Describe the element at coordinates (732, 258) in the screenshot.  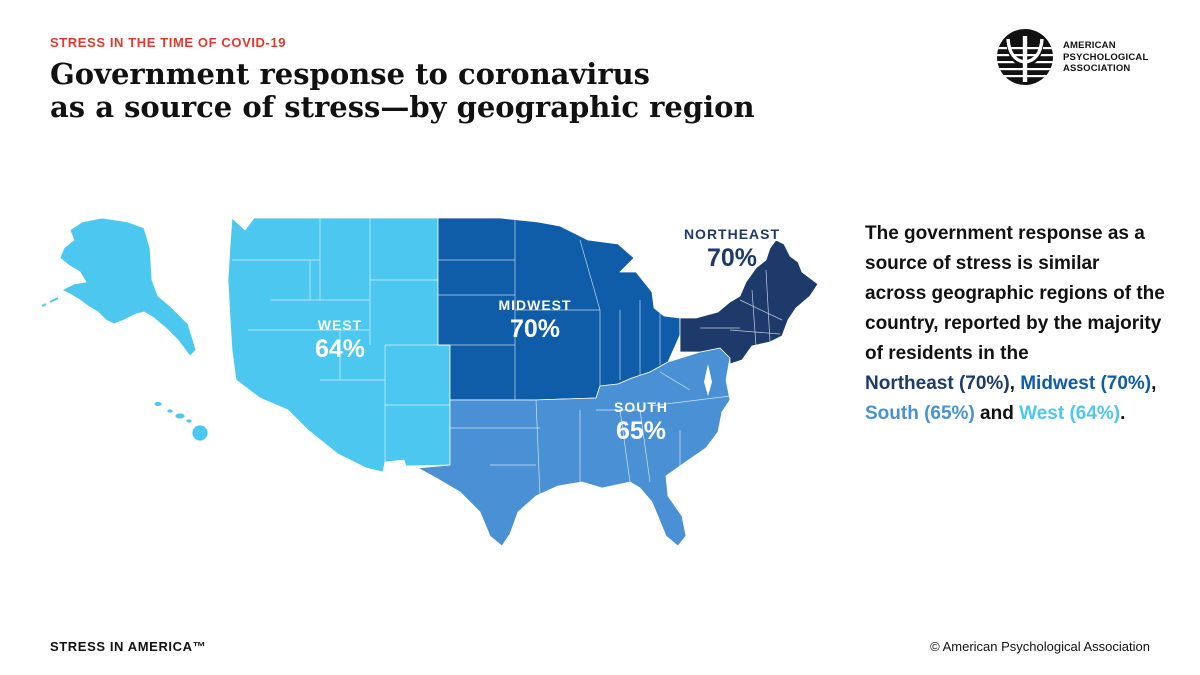
I see `northeast-value: 70%` at that location.